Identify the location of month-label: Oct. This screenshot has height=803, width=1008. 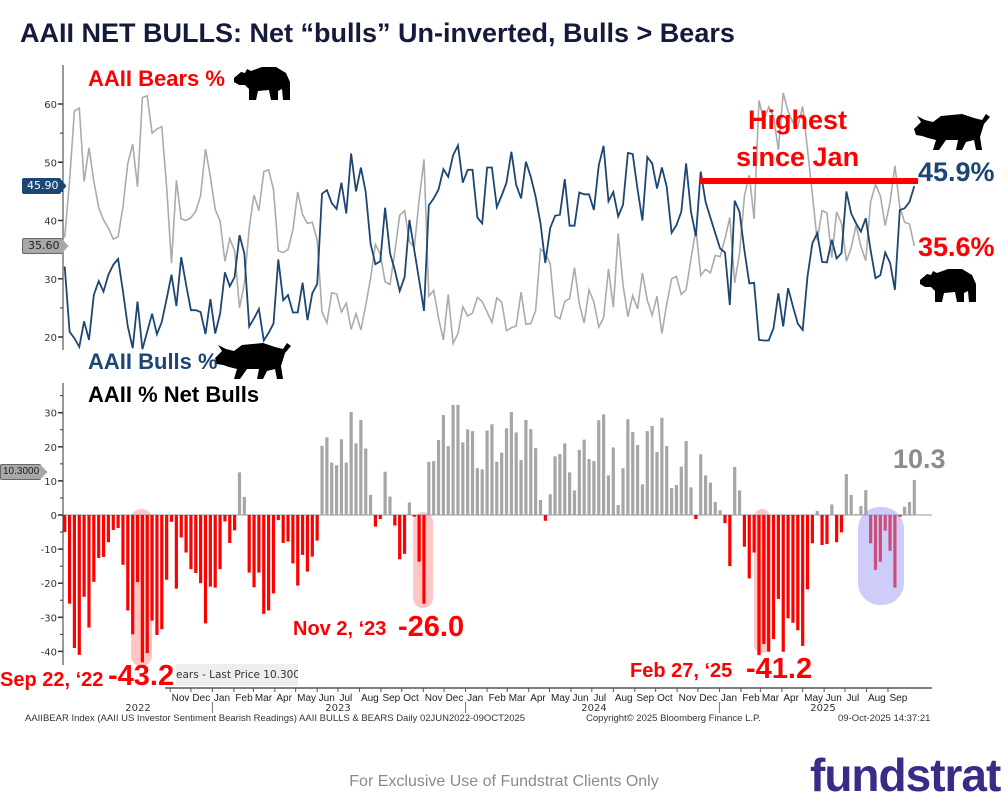
(411, 698).